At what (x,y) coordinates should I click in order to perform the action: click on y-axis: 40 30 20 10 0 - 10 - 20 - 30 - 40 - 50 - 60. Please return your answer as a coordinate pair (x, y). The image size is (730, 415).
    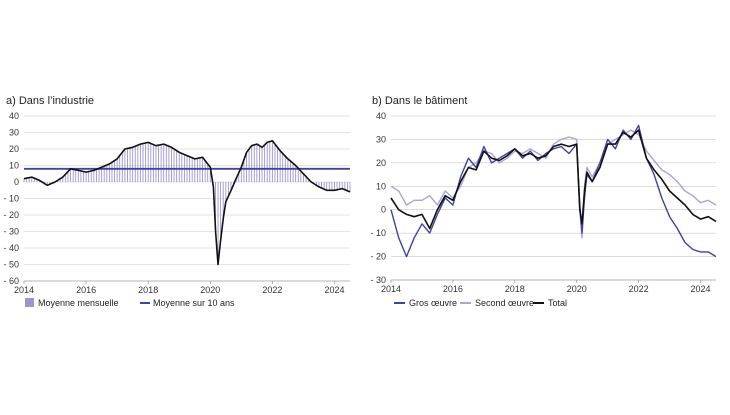
    Looking at the image, I should click on (11, 198).